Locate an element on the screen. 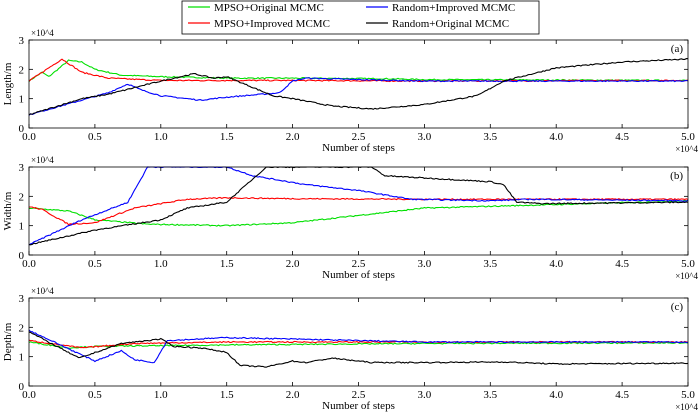 This screenshot has height=417, width=700. legend-entry: MPSO+Improved MCMC is located at coordinates (259, 24).